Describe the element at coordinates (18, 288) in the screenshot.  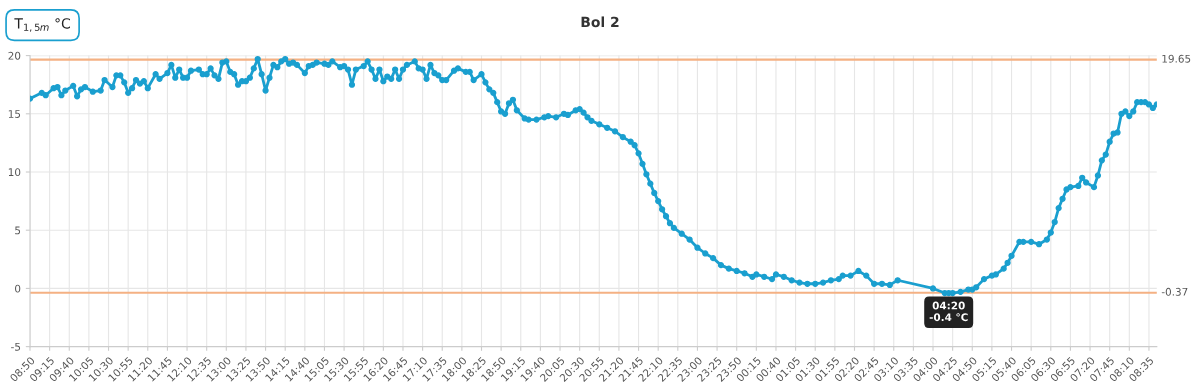
I see `y-tick-label: 0` at that location.